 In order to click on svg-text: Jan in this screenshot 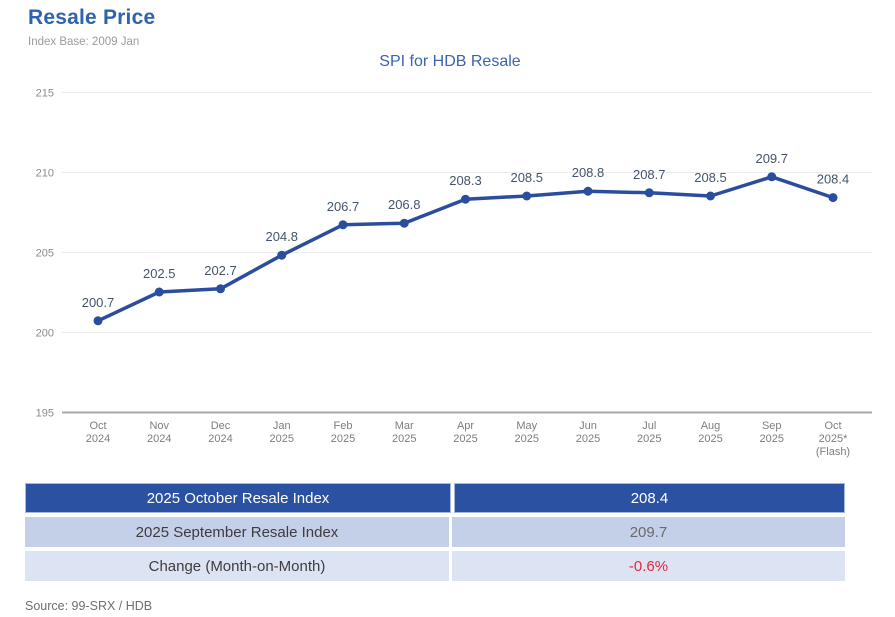, I will do `click(282, 426)`.